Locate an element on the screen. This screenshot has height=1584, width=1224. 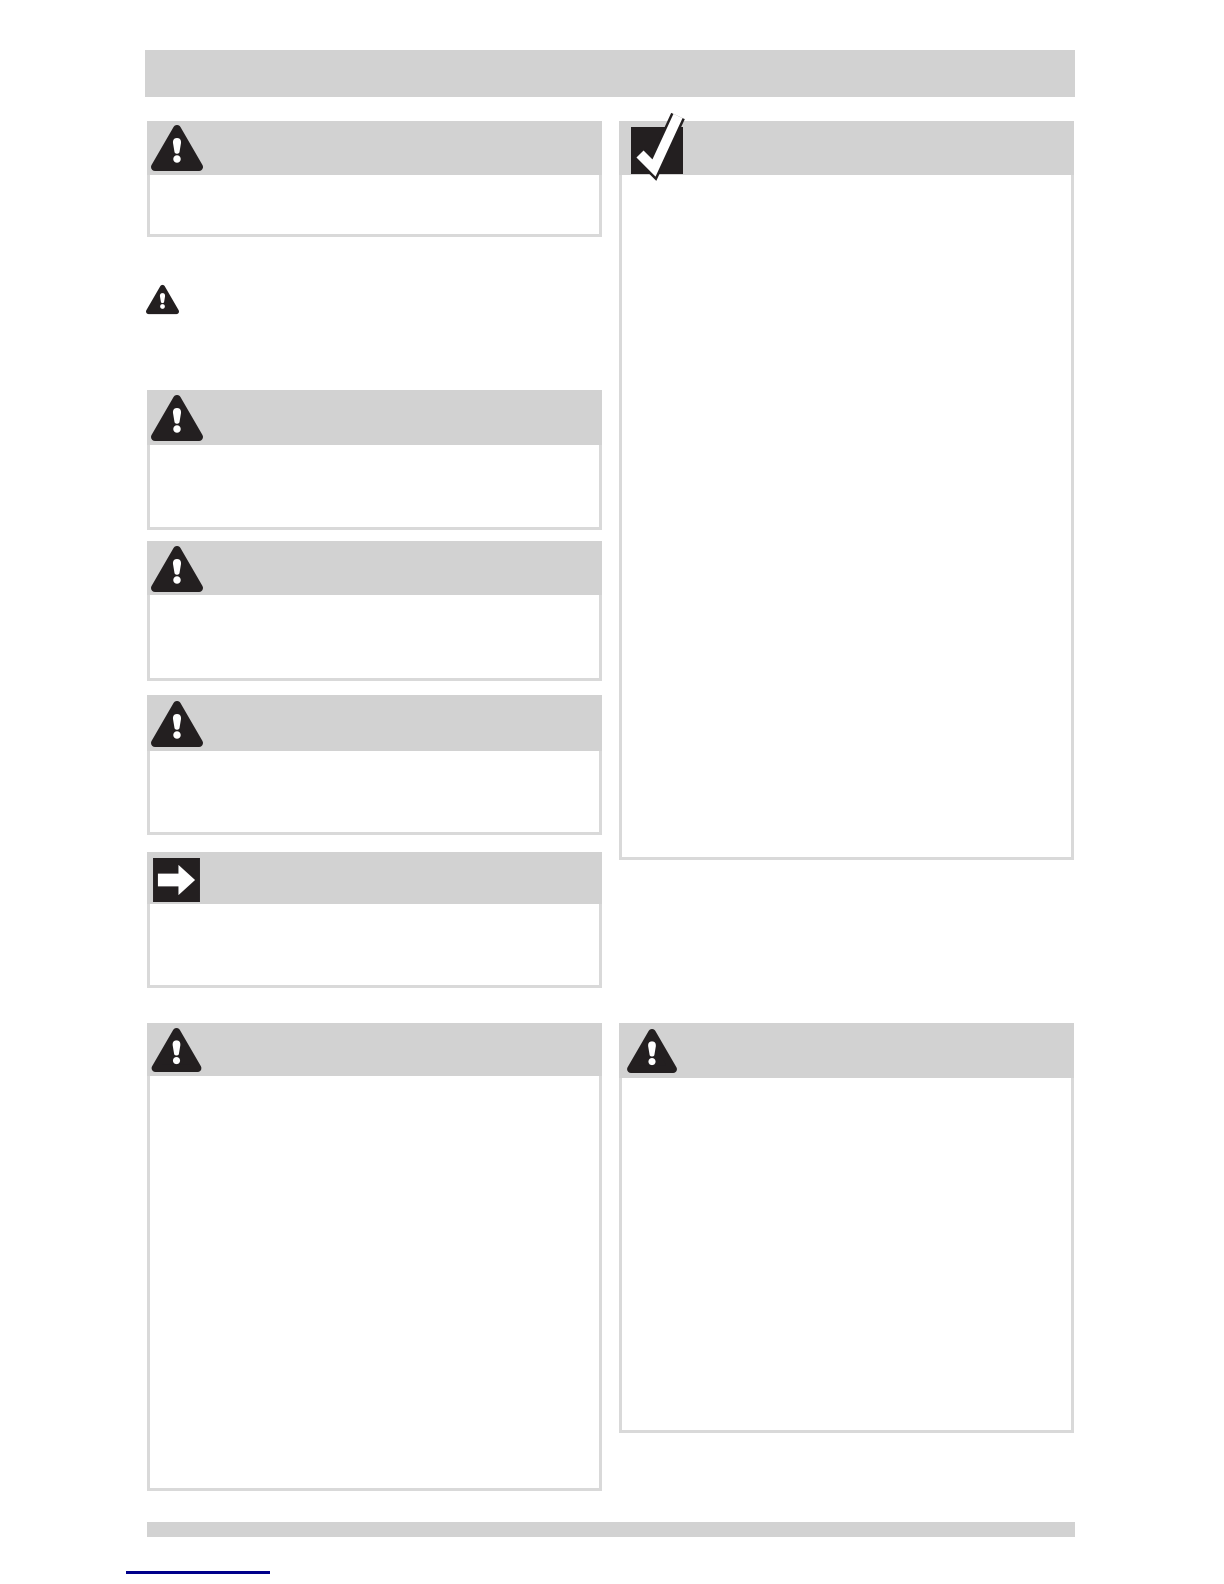
warning-box-large-header is located at coordinates (374, 1049).